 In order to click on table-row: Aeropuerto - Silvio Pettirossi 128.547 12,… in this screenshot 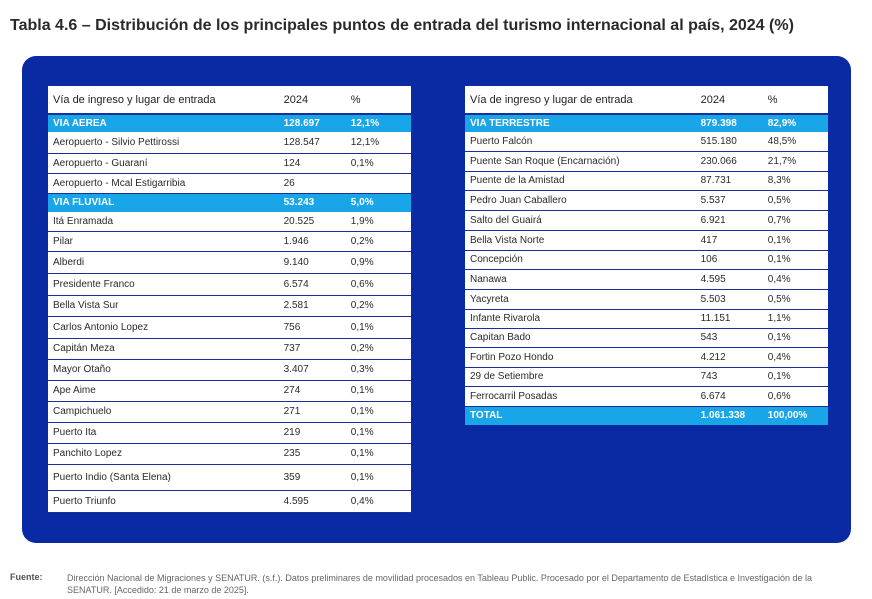, I will do `click(229, 143)`.